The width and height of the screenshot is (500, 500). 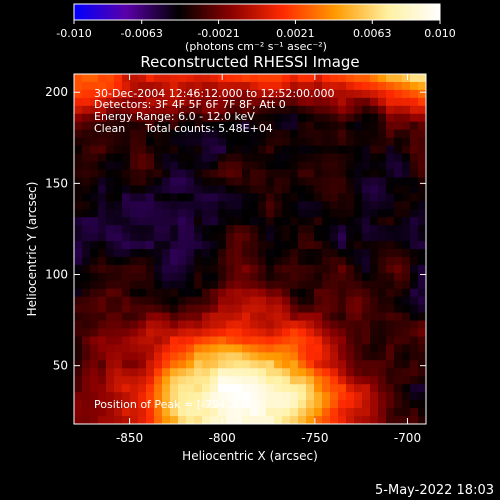 I want to click on x-tick-label: -700, so click(x=407, y=438).